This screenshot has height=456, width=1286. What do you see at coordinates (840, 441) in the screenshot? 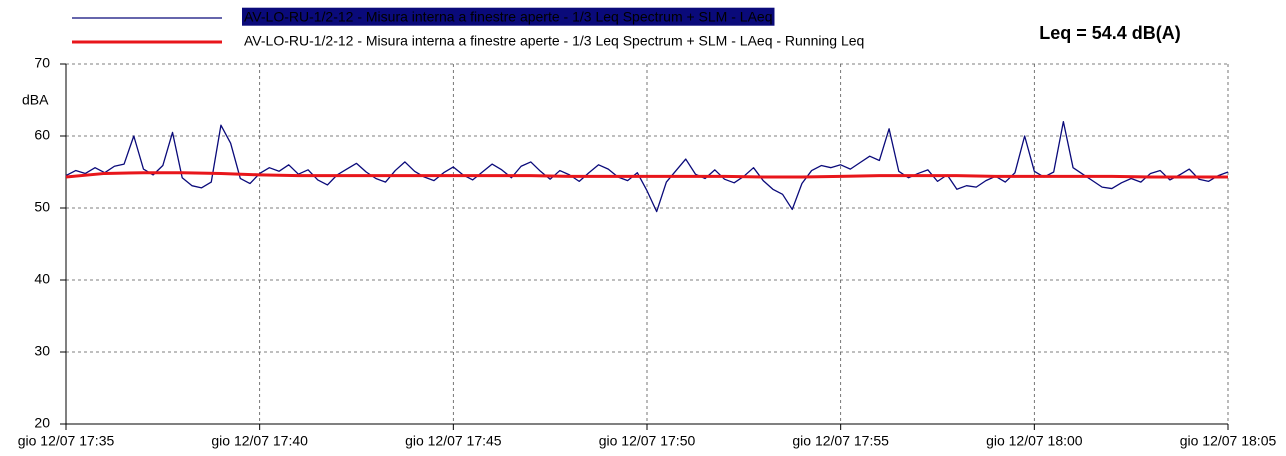
I see `x-tick-label: gio 12/07 17:55` at bounding box center [840, 441].